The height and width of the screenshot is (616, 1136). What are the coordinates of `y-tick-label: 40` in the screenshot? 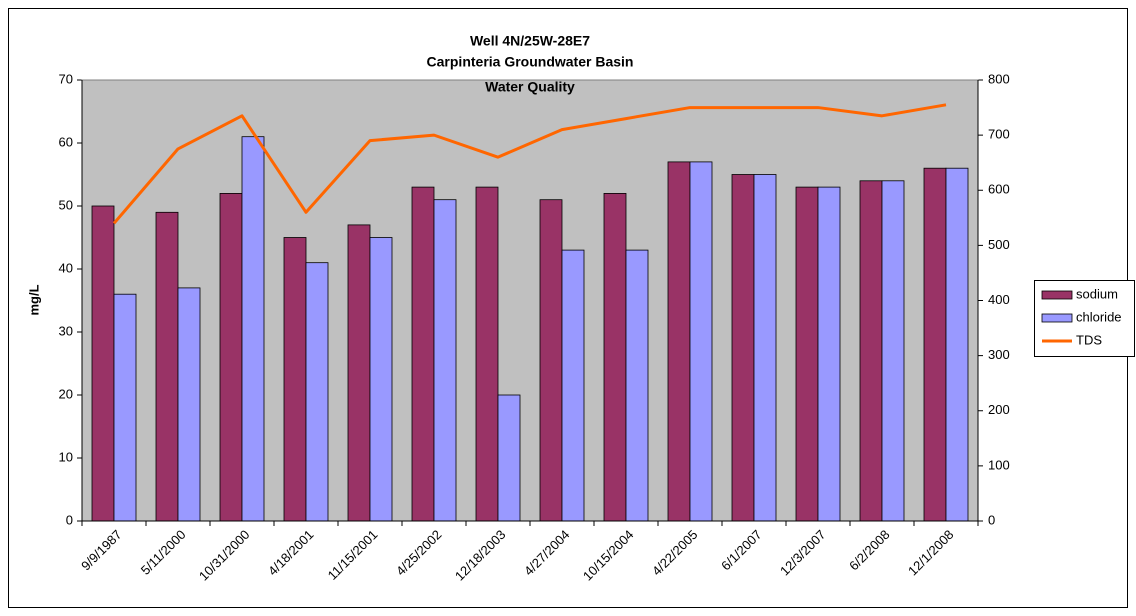 It's located at (66, 267).